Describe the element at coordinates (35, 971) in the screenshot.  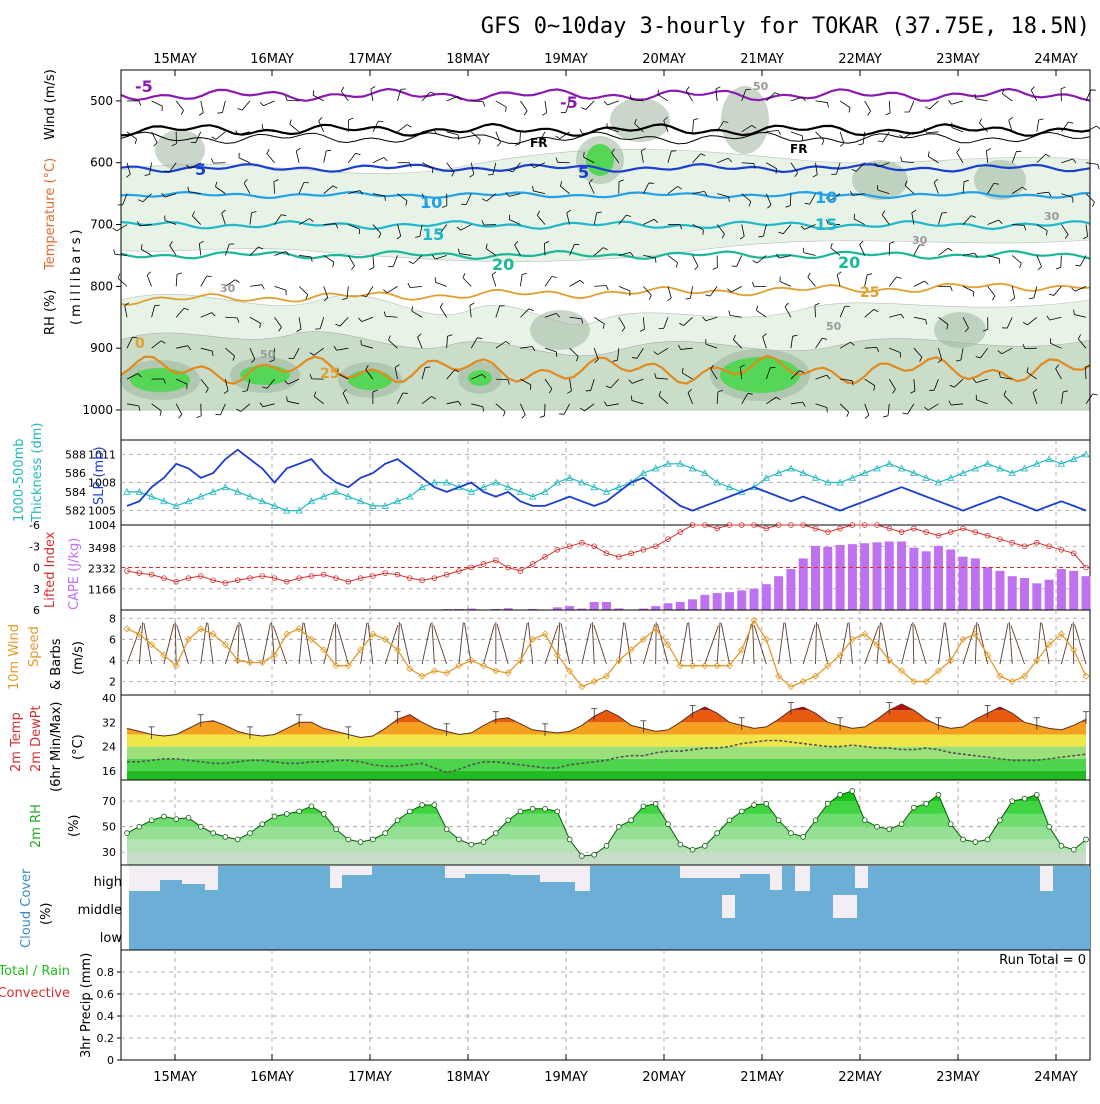
I see `precip-label-a: Total / Rain` at that location.